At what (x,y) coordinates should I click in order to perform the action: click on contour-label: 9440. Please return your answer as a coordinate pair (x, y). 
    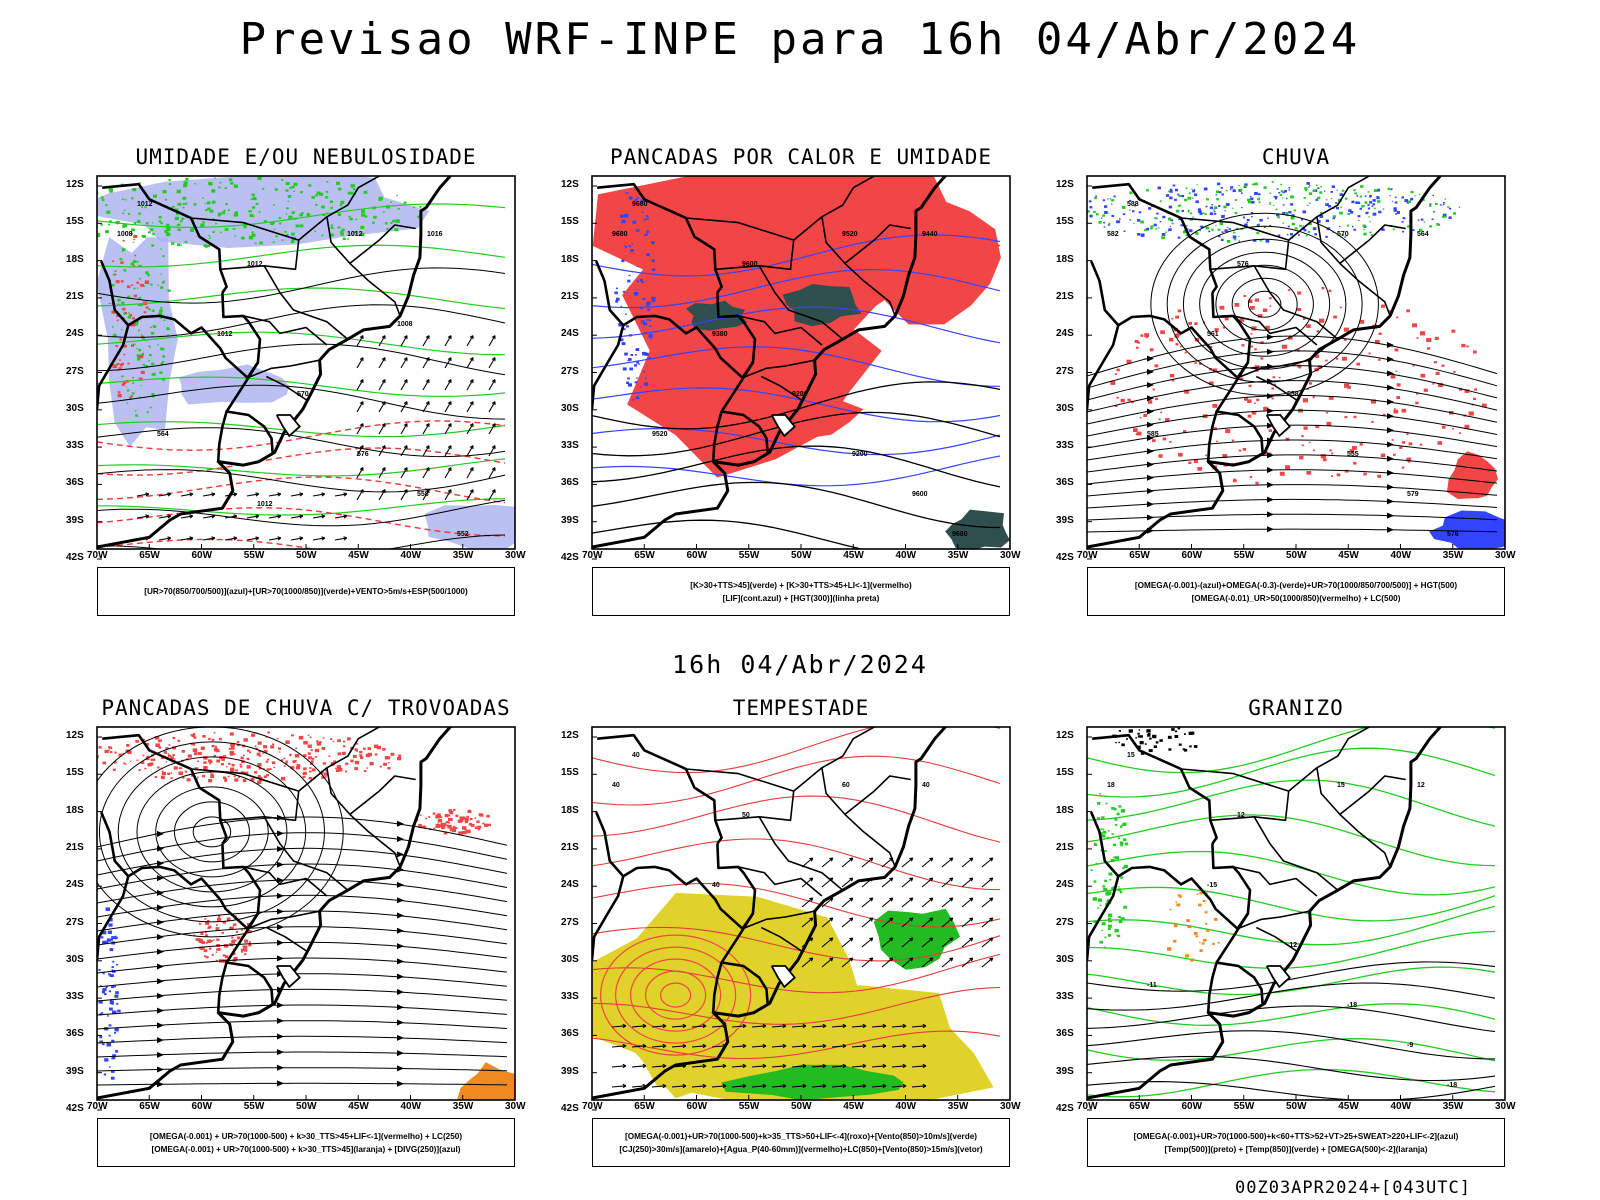
    Looking at the image, I should click on (930, 234).